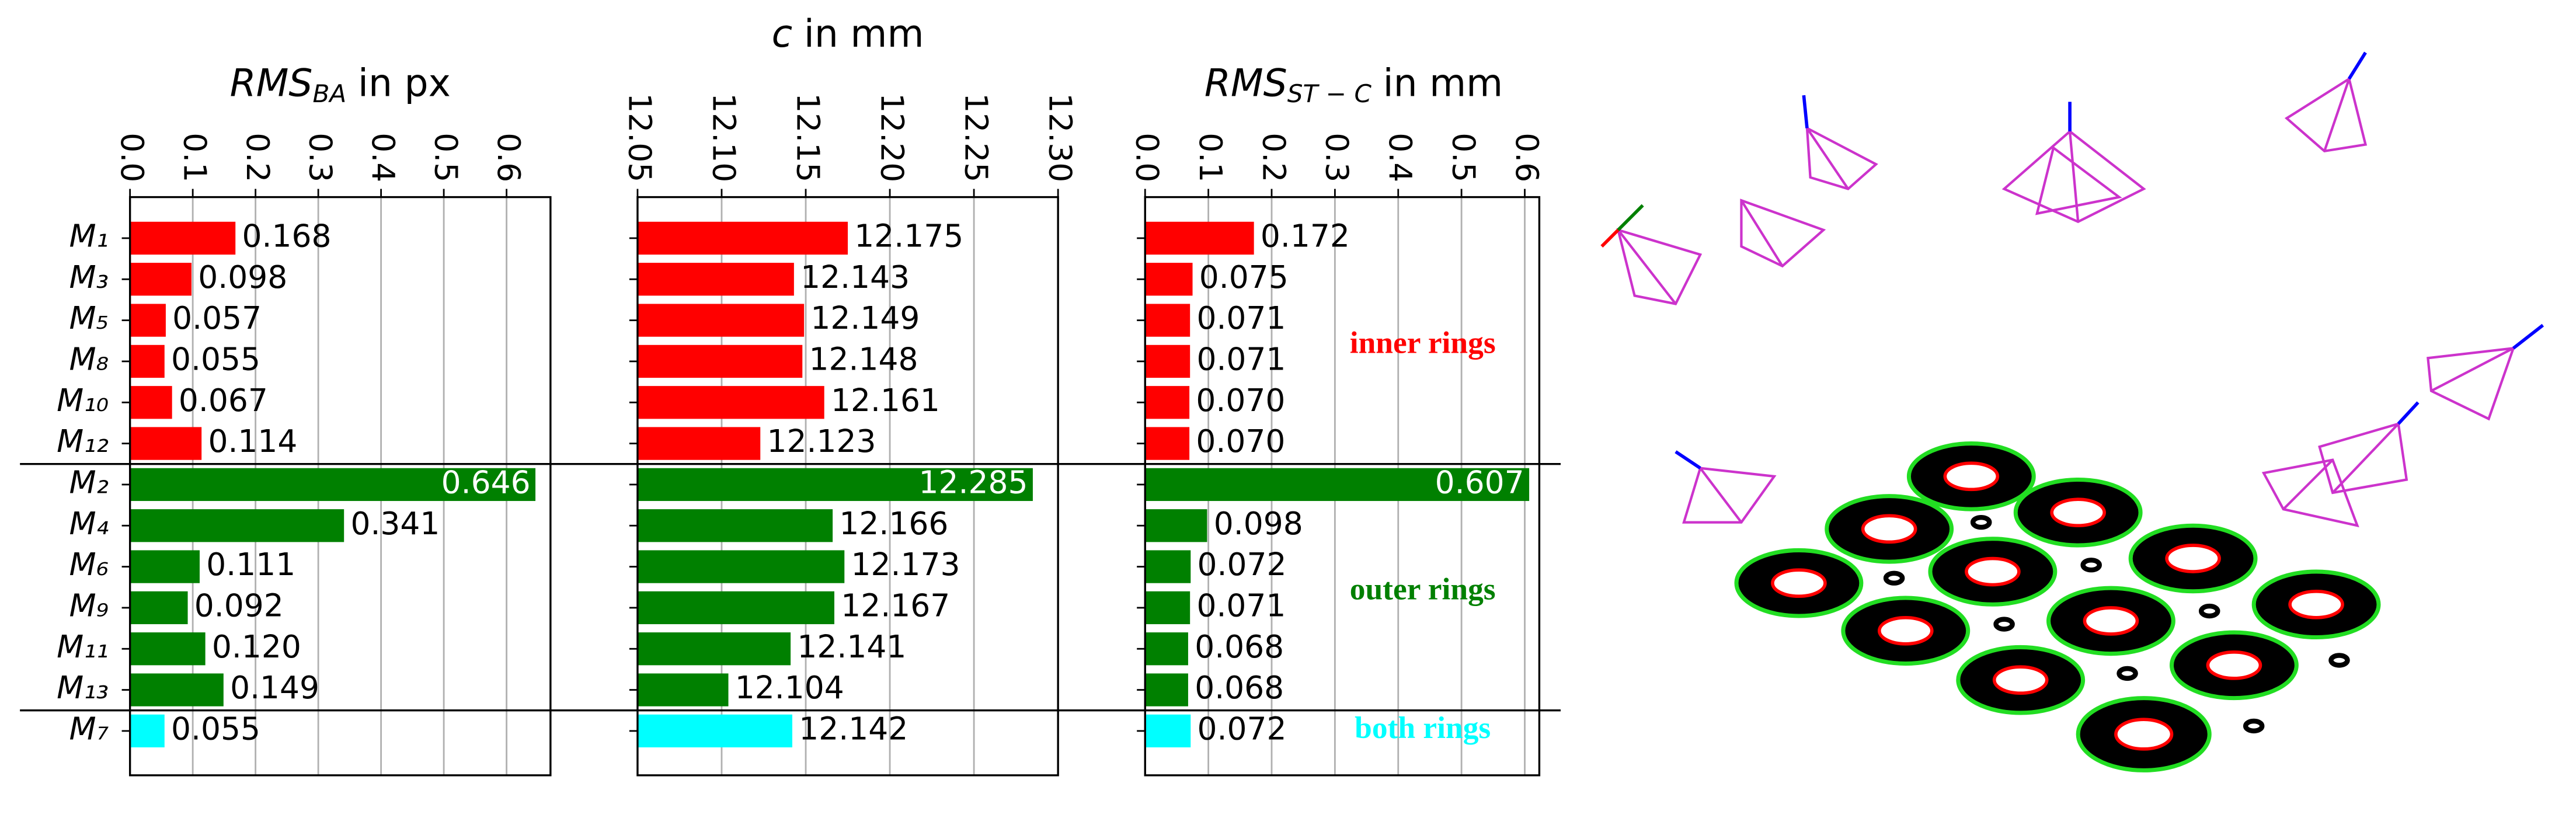 The height and width of the screenshot is (818, 2576). I want to click on value-label: 0.607, so click(1479, 483).